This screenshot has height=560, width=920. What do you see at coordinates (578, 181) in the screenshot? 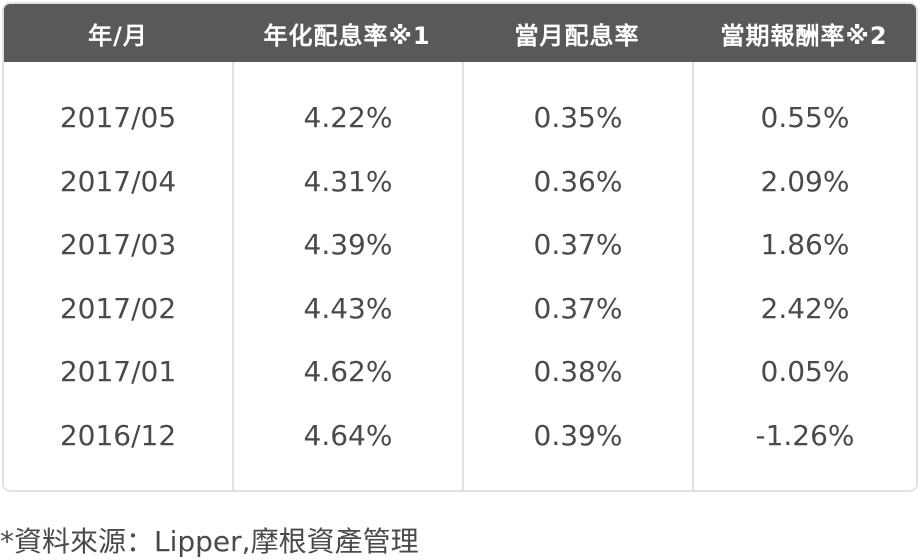
I see `table-cell: 0.36%` at bounding box center [578, 181].